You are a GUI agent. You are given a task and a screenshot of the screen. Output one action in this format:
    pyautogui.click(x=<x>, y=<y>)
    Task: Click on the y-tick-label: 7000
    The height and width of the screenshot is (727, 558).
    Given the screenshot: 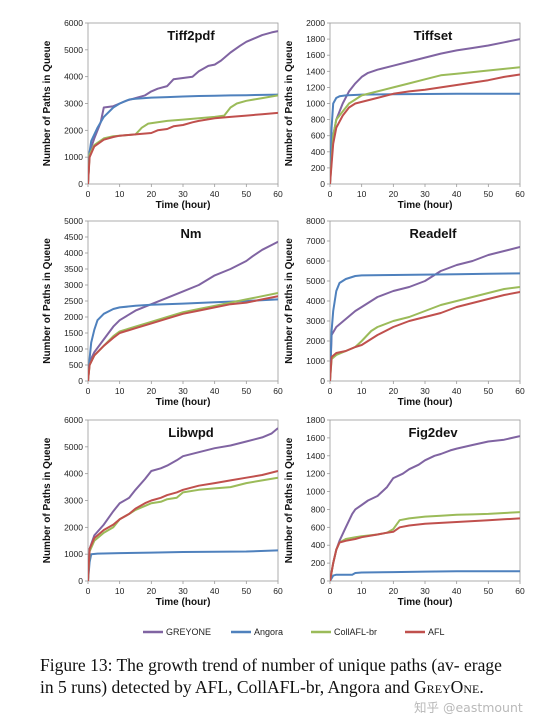 What is the action you would take?
    pyautogui.click(x=315, y=241)
    